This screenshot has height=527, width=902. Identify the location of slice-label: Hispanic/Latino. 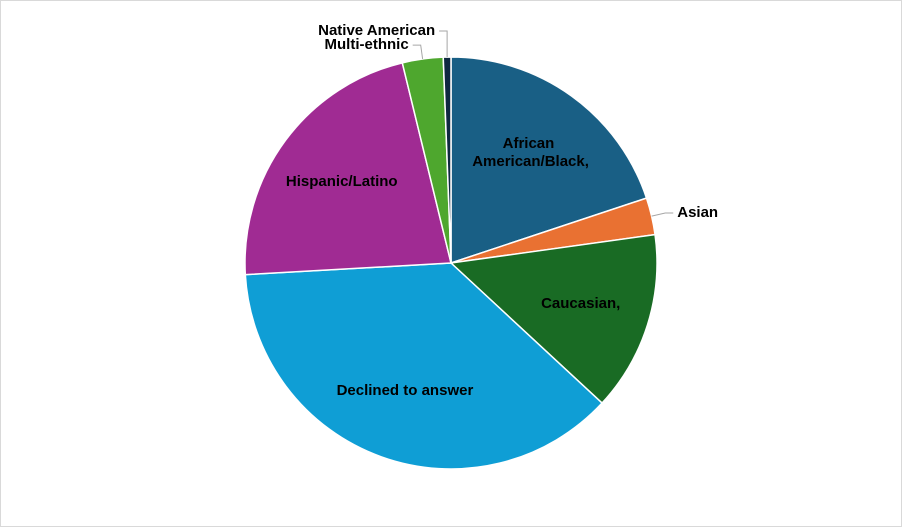
(342, 181).